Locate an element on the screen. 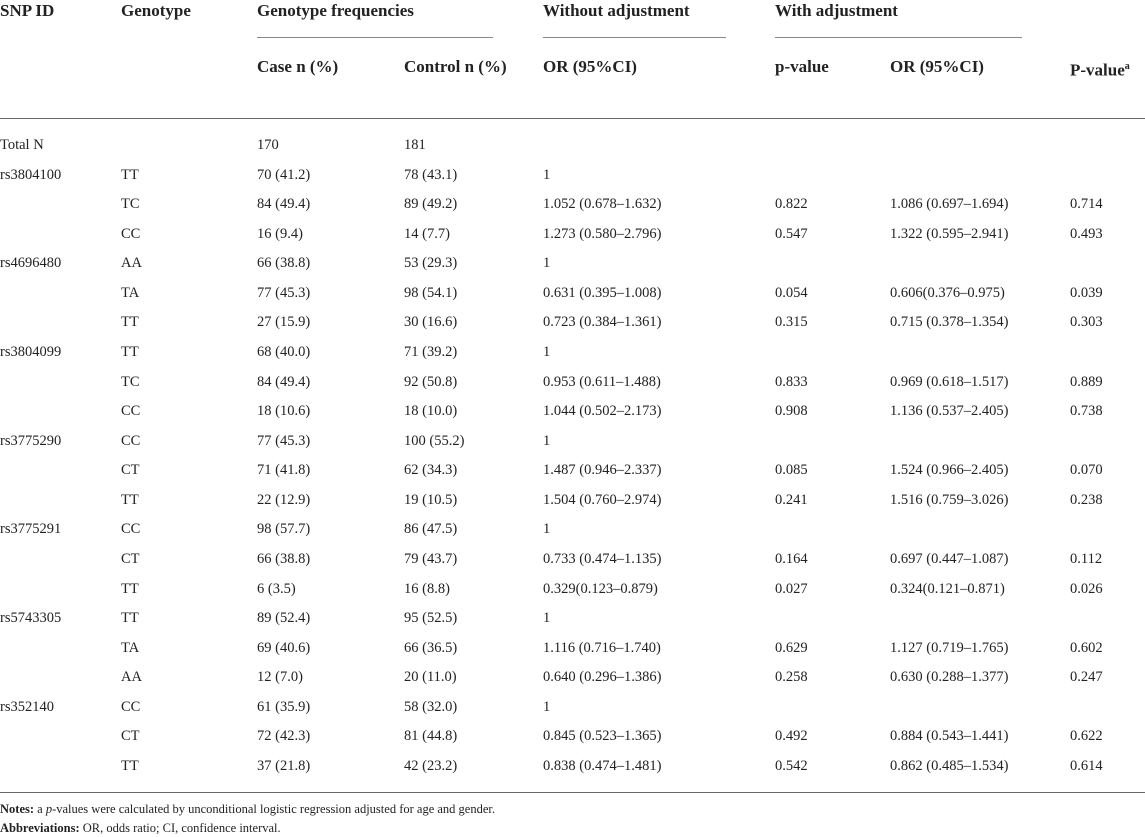 The width and height of the screenshot is (1145, 837). table-cell: 6 (3.5) is located at coordinates (276, 588).